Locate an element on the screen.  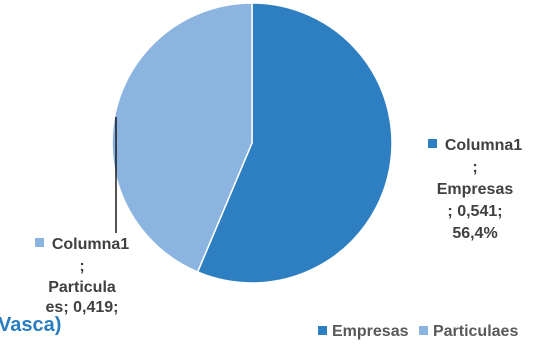
data-label-category: Particula es; 0,419; is located at coordinates (82, 297).